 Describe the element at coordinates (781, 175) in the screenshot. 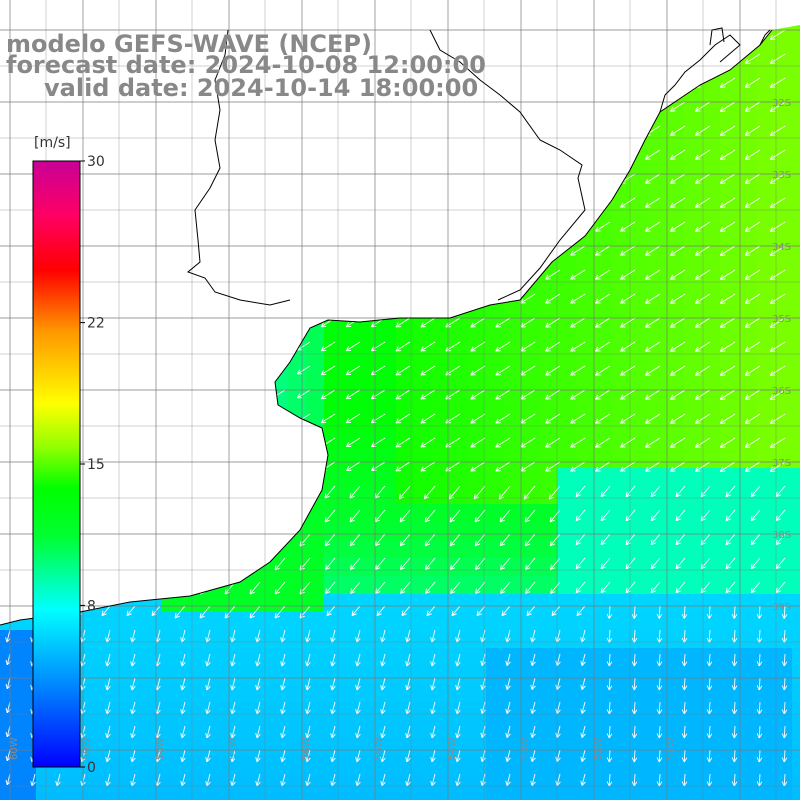

I see `latitude-label: 33S` at that location.